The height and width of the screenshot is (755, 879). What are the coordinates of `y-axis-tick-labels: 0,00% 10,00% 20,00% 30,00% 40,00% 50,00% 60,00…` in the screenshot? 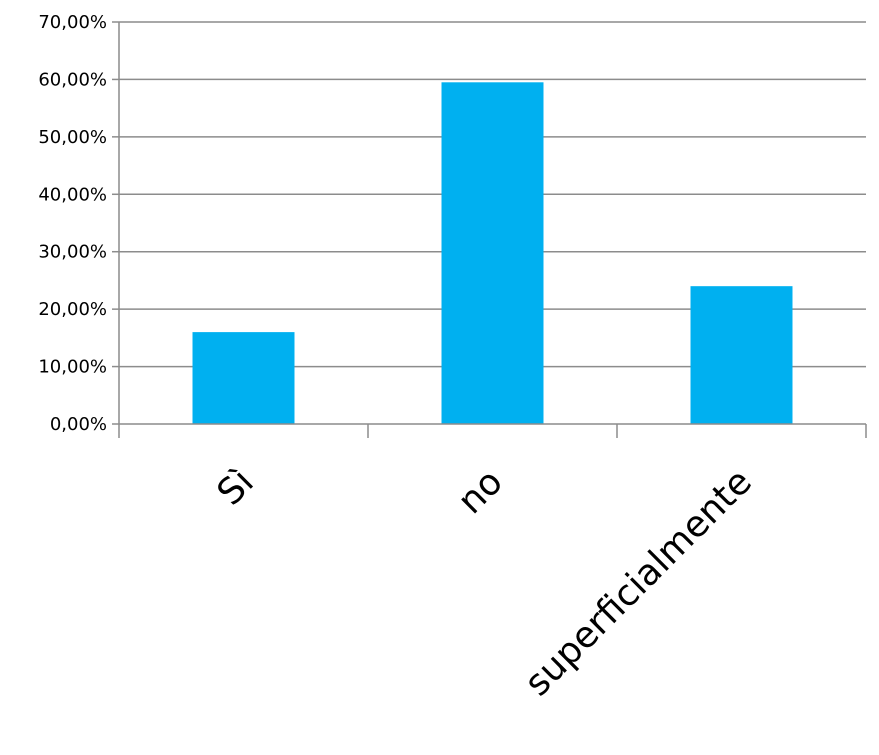 It's located at (72, 223).